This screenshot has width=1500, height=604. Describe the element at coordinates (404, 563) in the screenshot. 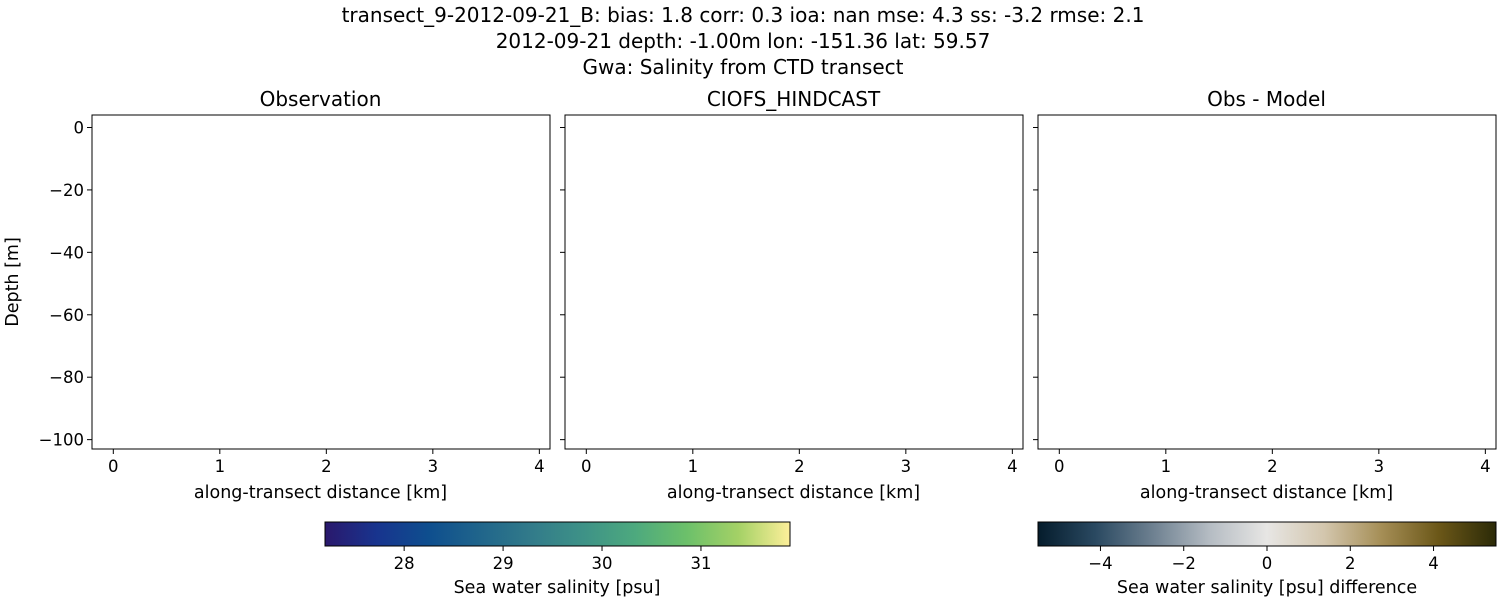

I see `colorbar-tick-label: 28` at that location.